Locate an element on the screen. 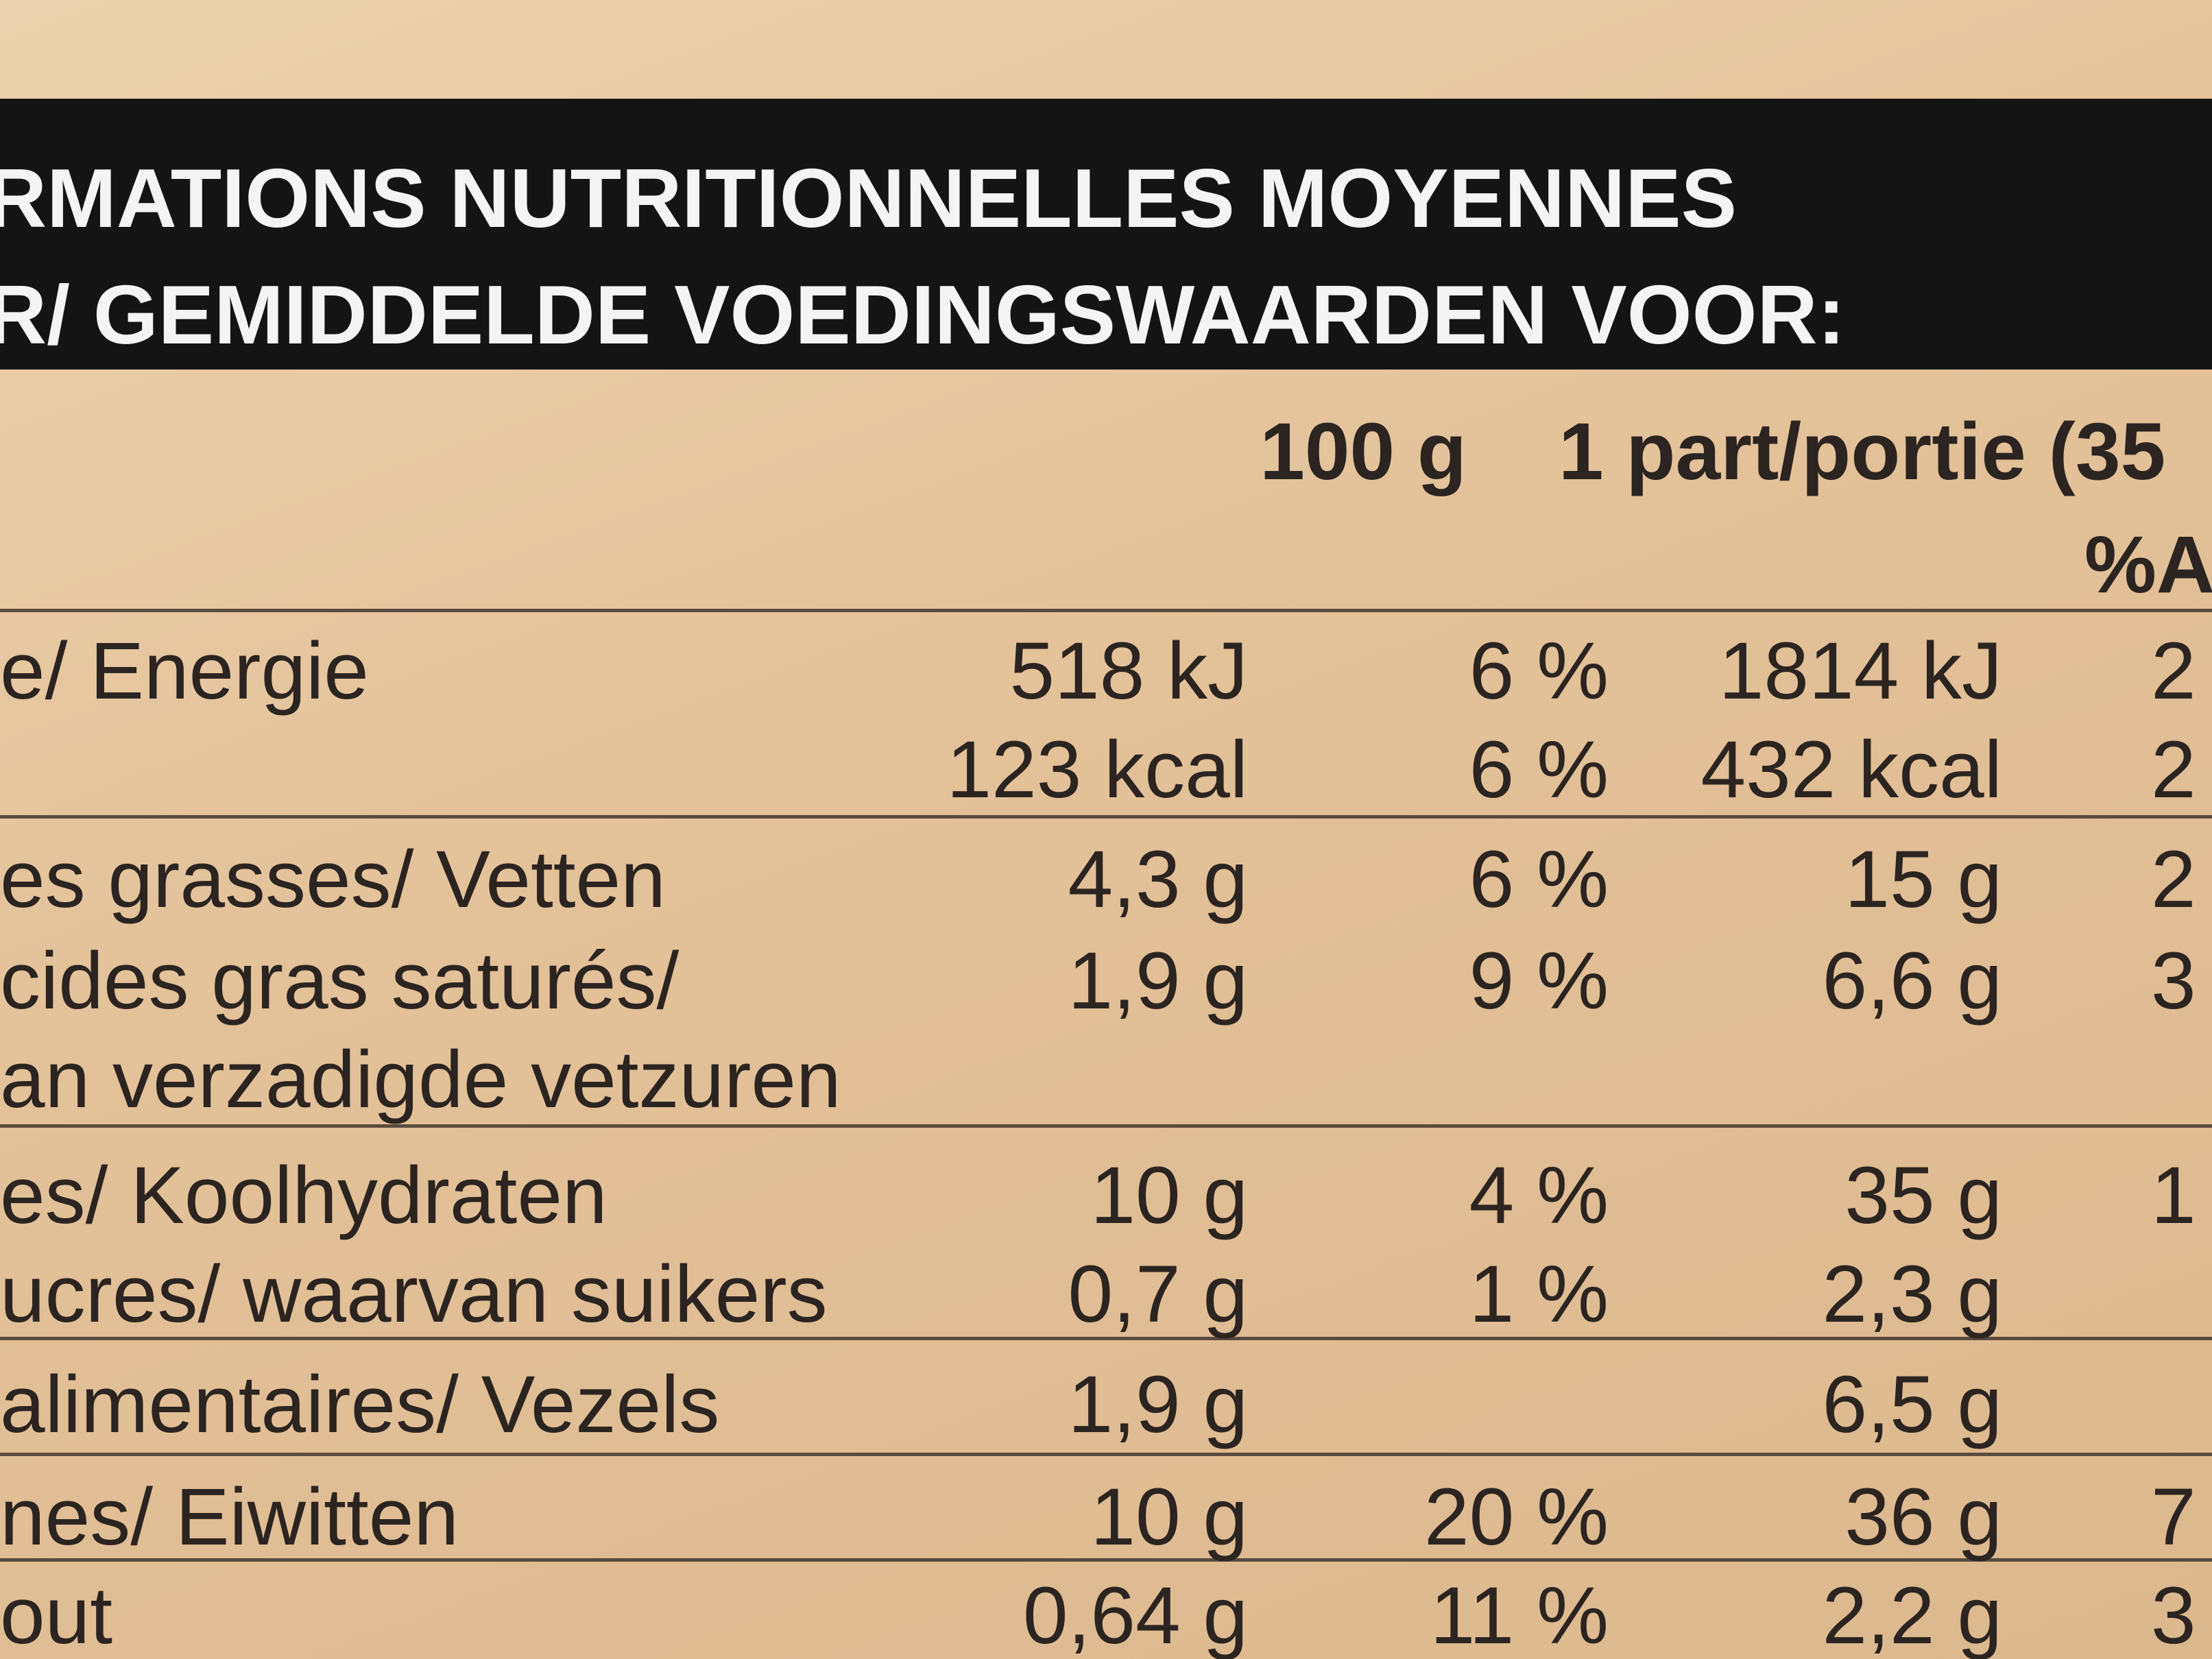  cell: 0,64 g is located at coordinates (1135, 1615).